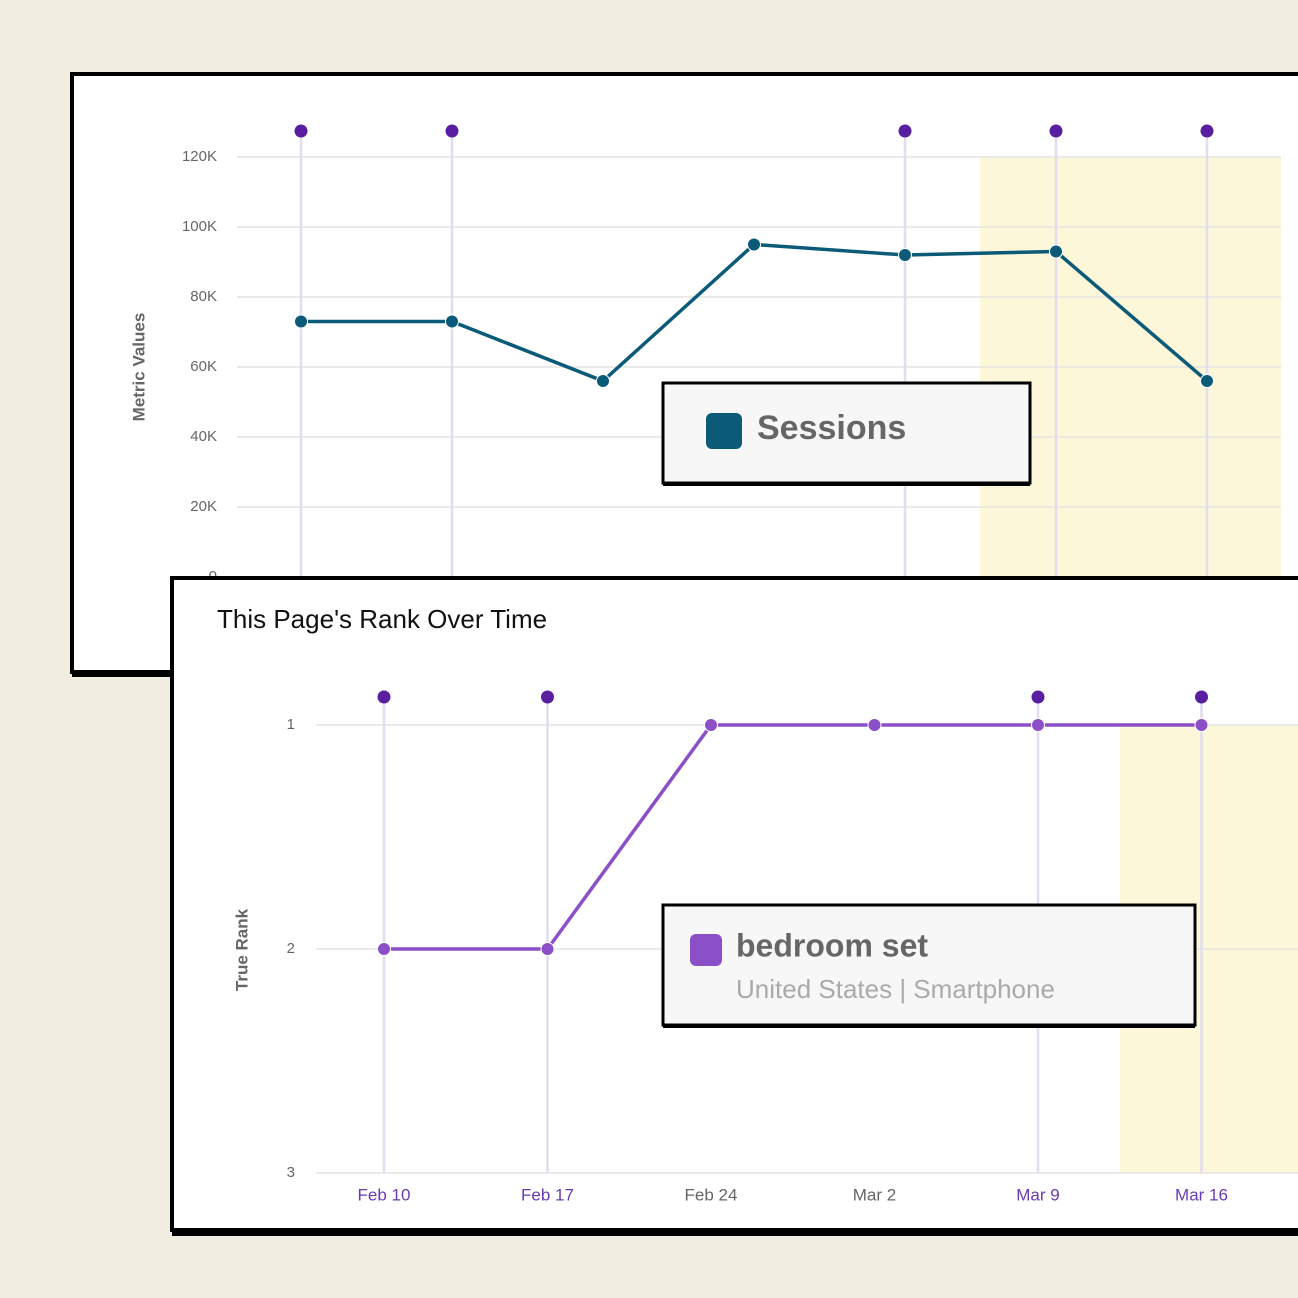 The image size is (1298, 1298). What do you see at coordinates (831, 428) in the screenshot?
I see `legend-label: Sessions` at bounding box center [831, 428].